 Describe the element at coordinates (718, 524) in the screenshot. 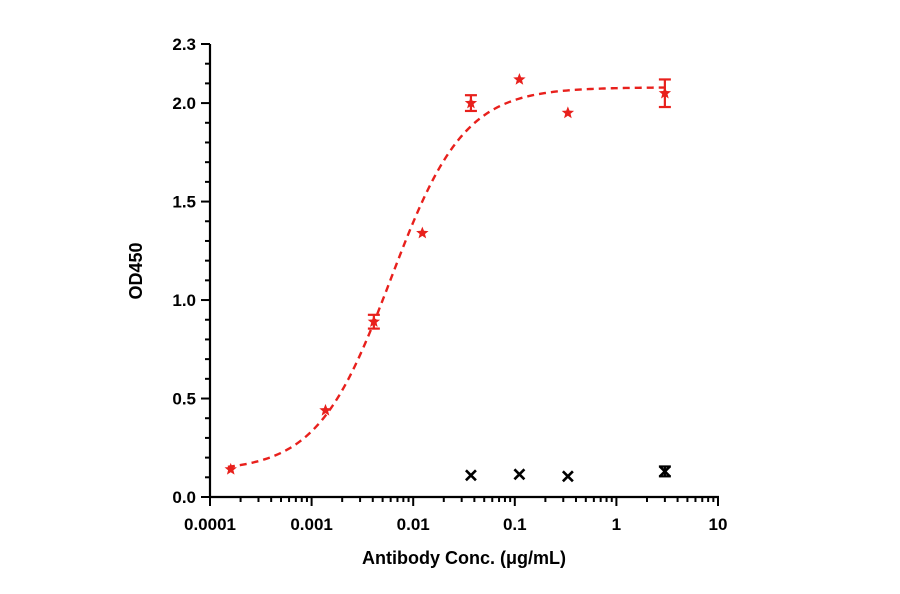

I see `x-tick-label: 10` at that location.